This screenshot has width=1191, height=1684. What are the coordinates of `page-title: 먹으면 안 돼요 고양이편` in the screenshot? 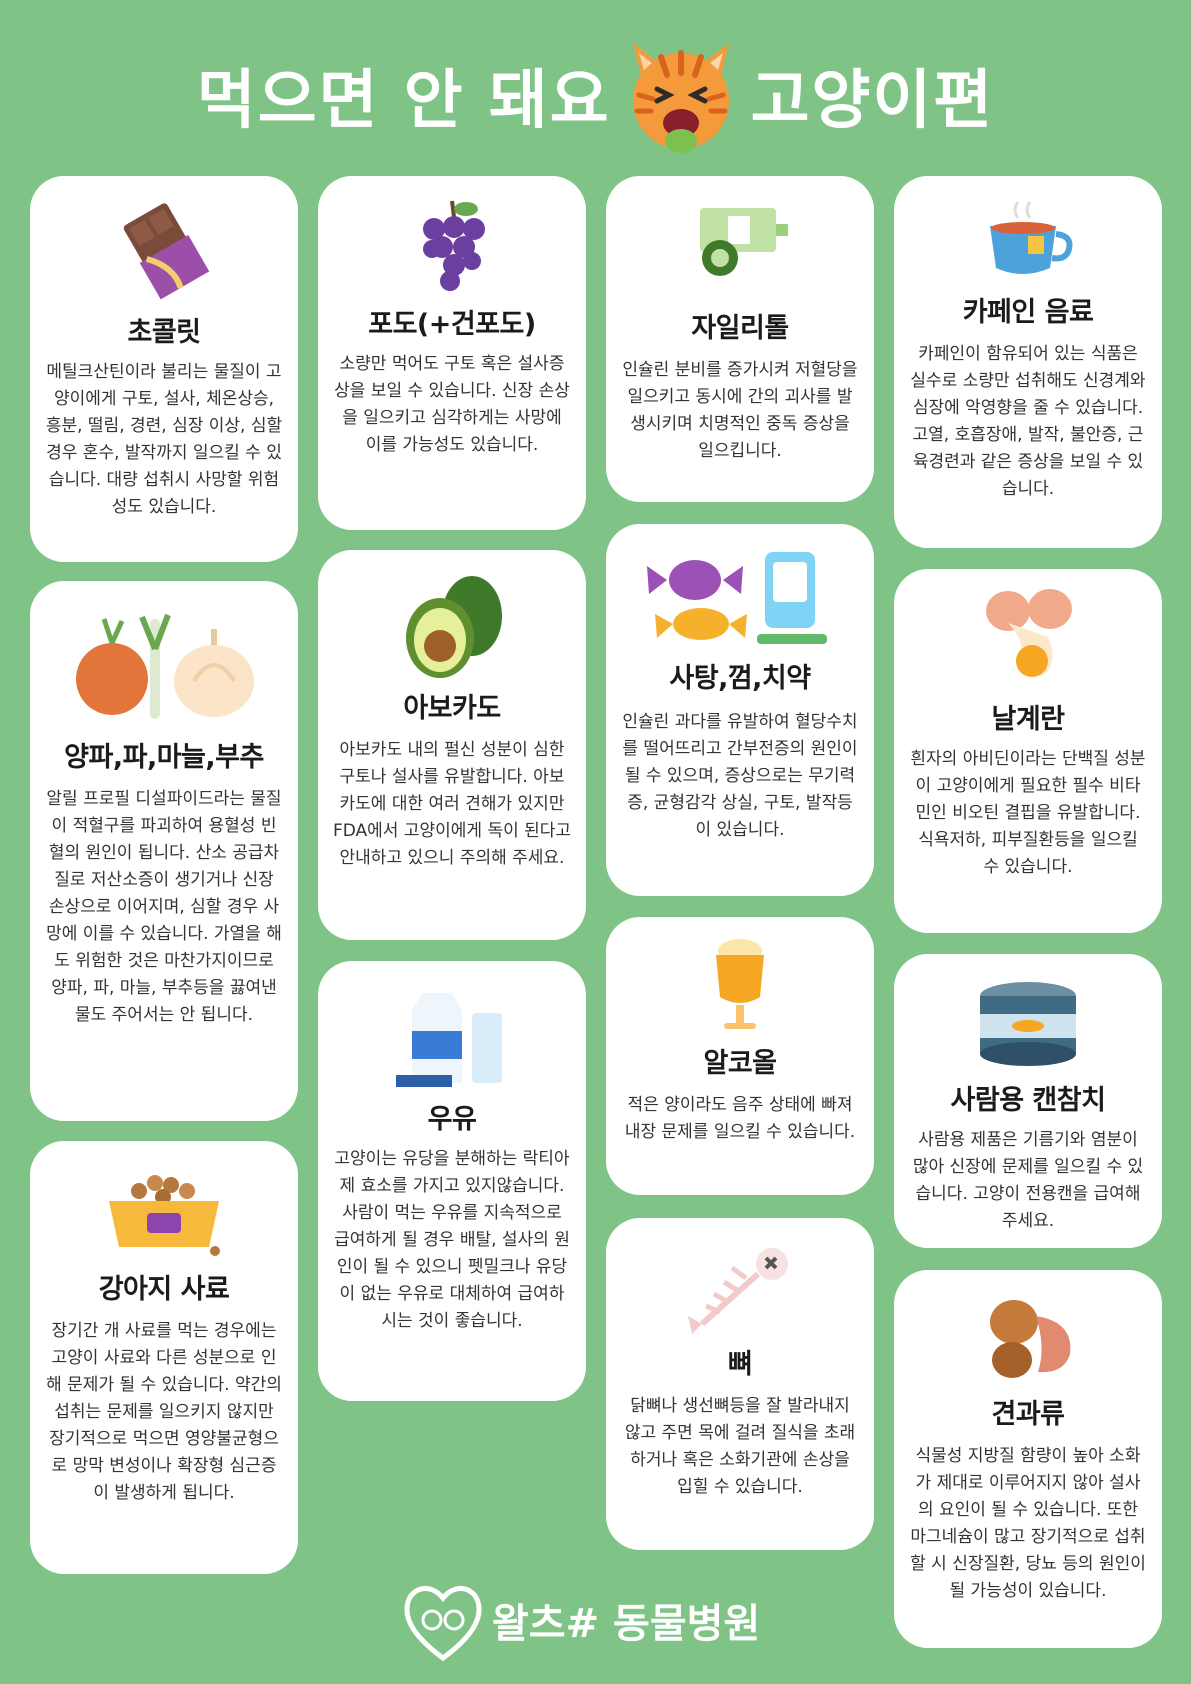 It's located at (595, 95).